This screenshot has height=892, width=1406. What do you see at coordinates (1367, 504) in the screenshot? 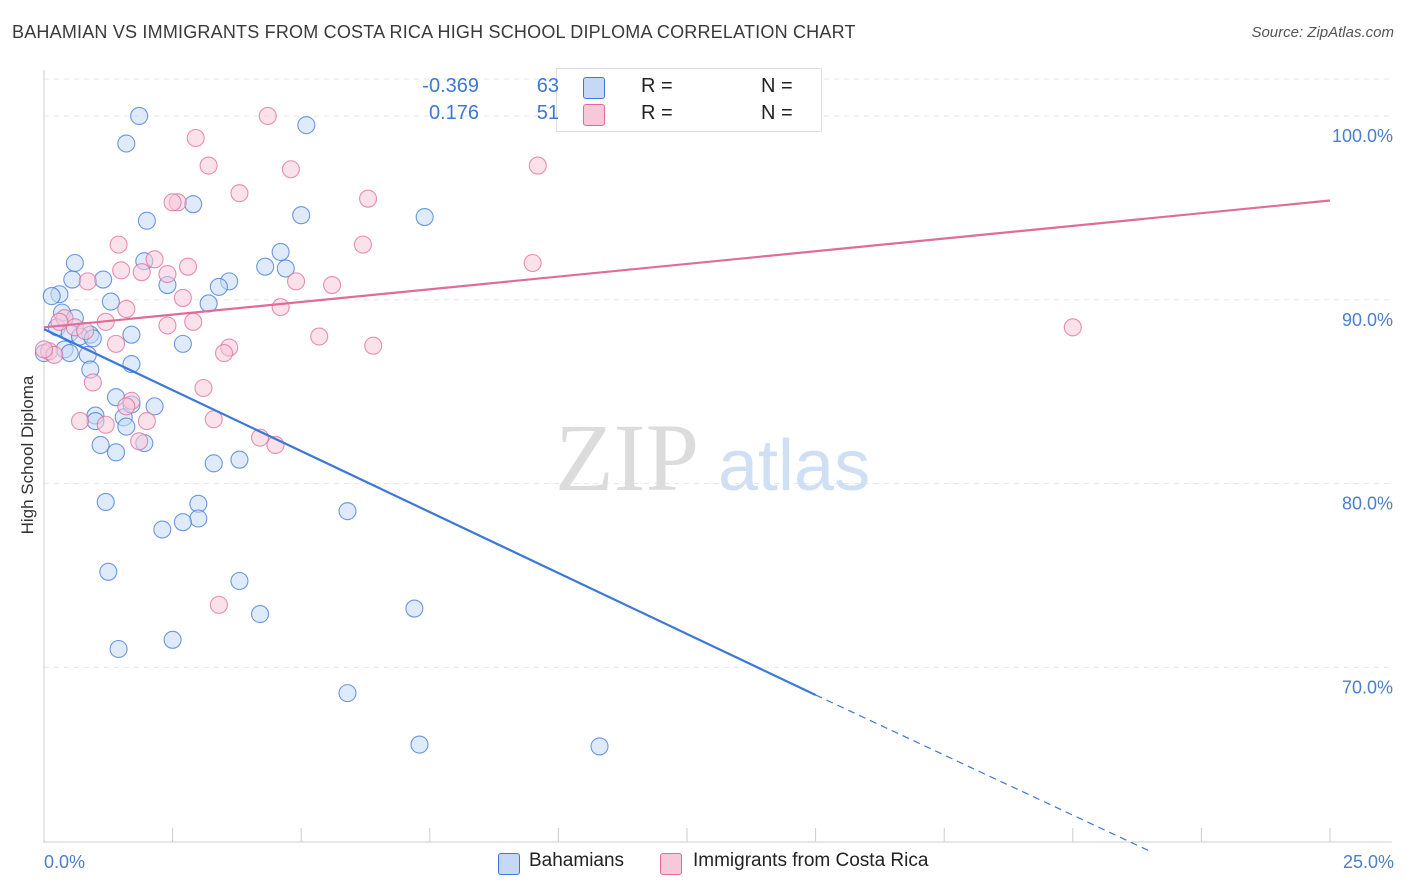
I see `y-tick-label: 80.0%` at bounding box center [1367, 504].